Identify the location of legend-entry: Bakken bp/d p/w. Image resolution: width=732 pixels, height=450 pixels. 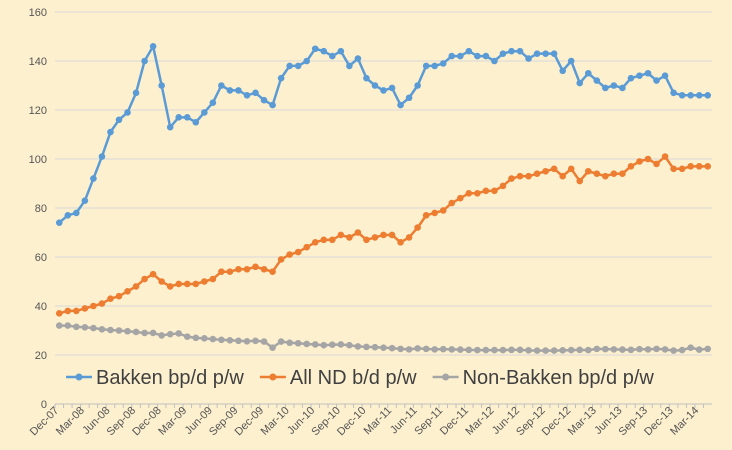
(155, 378).